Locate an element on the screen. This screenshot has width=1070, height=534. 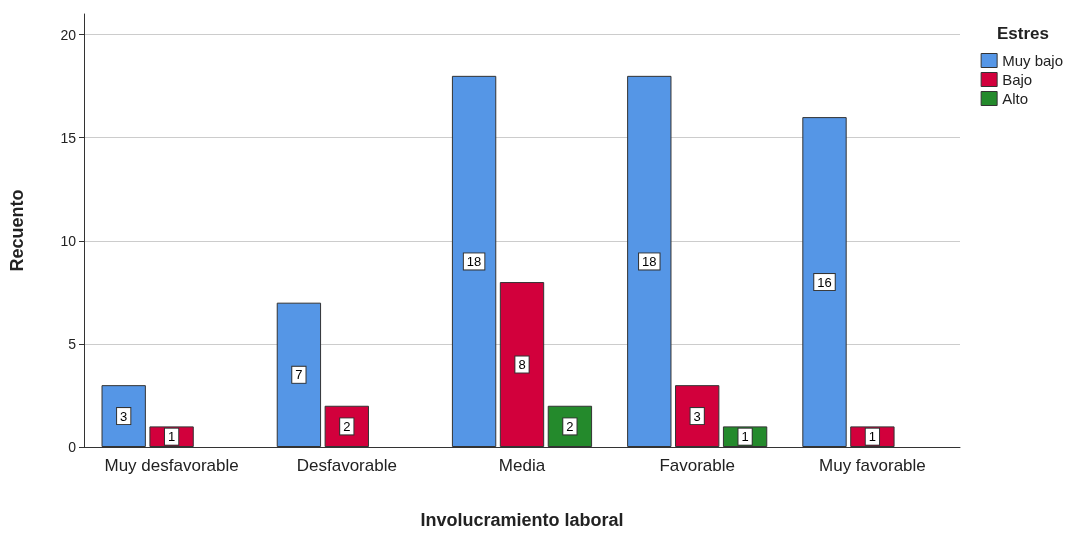
y-tick-label: 10 is located at coordinates (68, 240).